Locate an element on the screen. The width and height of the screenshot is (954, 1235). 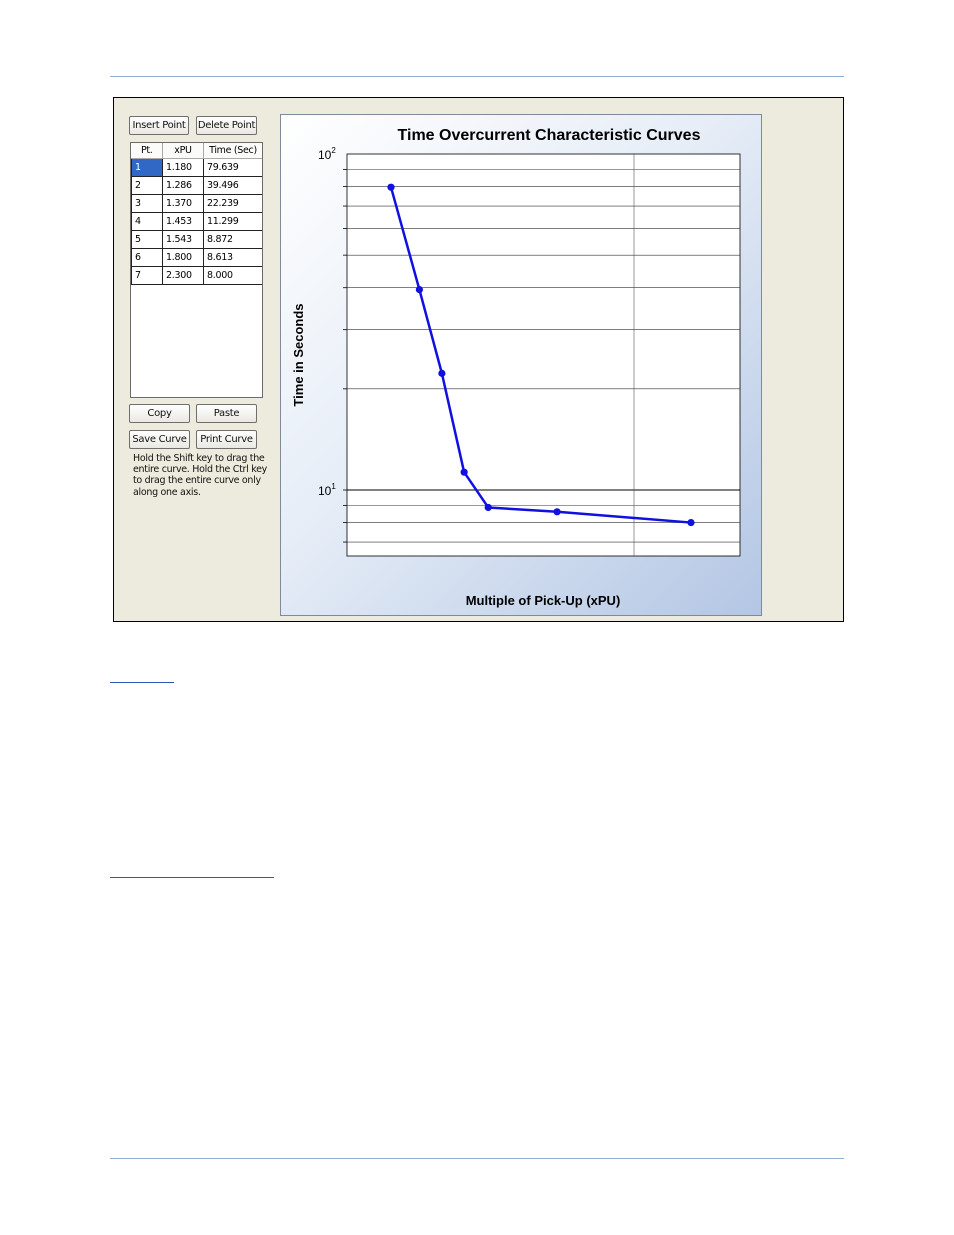
cell-xpu: 1.453 is located at coordinates (183, 221).